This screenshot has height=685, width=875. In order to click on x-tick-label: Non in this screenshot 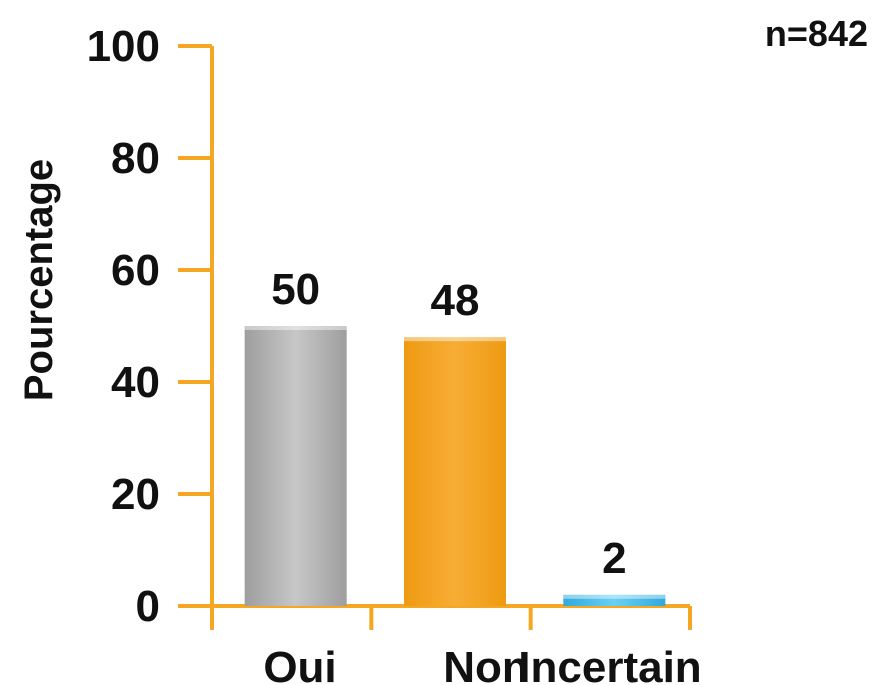, I will do `click(486, 664)`.